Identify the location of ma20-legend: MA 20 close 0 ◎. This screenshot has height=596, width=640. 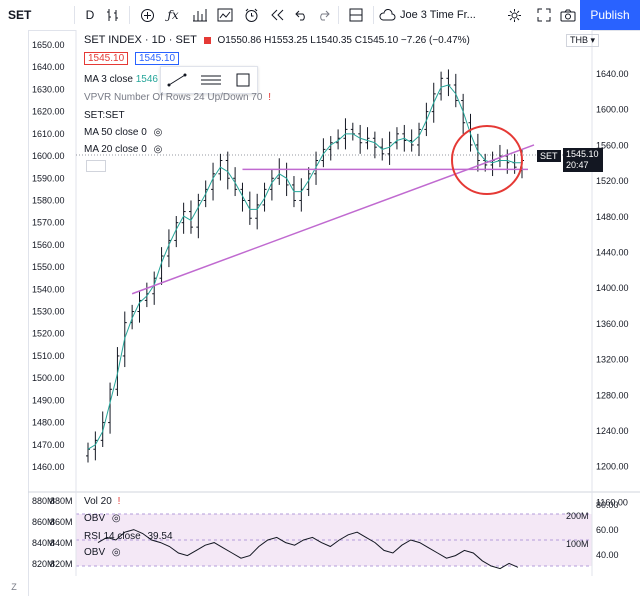
(123, 149).